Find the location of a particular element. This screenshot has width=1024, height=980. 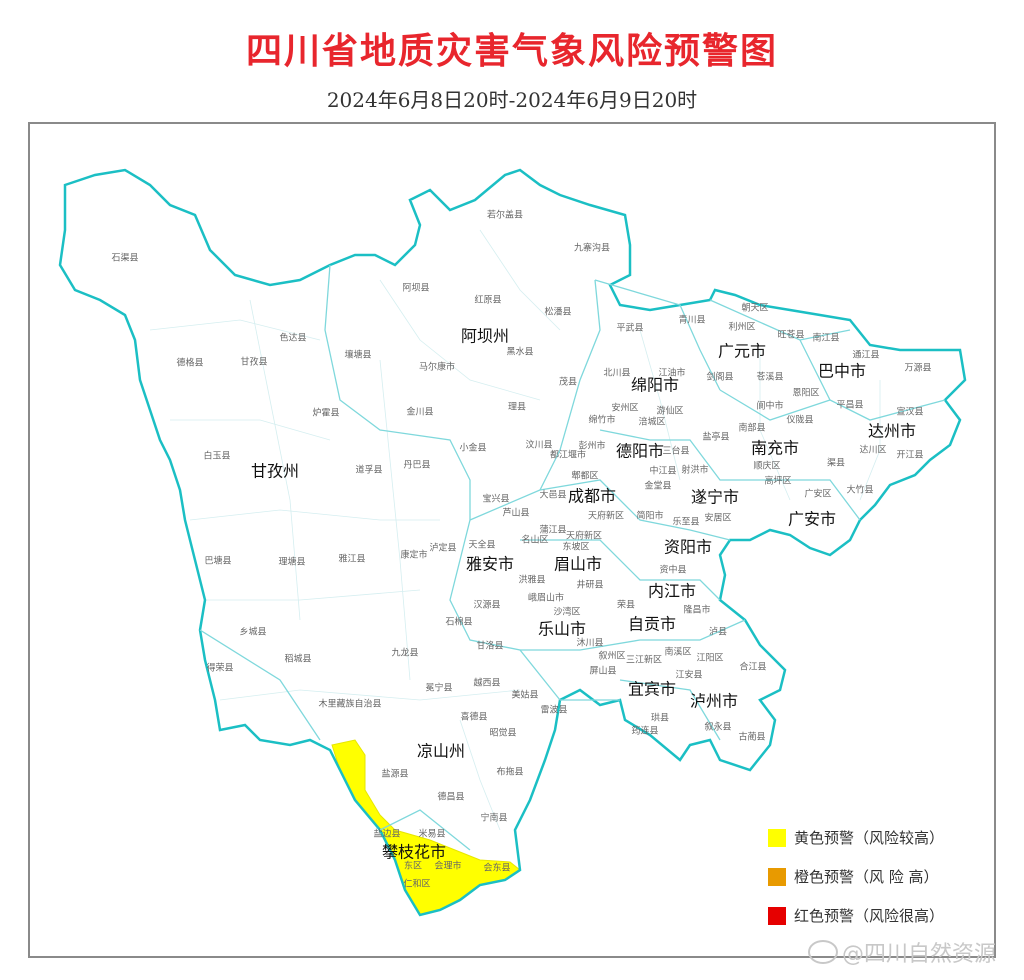

county-label: 理县 is located at coordinates (517, 407).